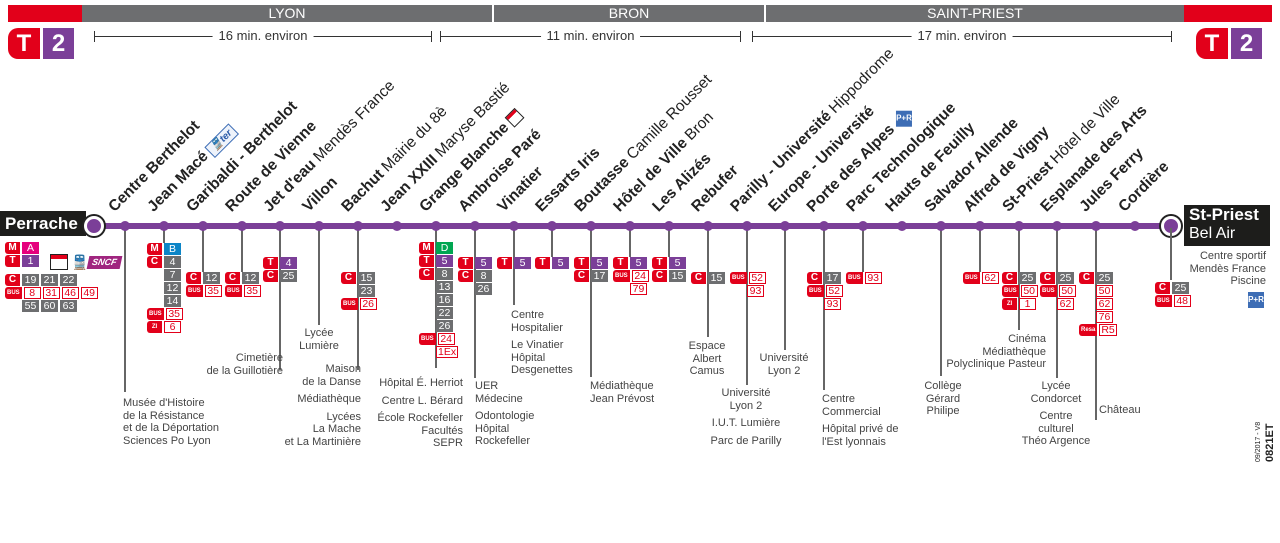 This screenshot has height=543, width=1280. Describe the element at coordinates (94, 226) in the screenshot. I see `origin-terminus-dot` at that location.